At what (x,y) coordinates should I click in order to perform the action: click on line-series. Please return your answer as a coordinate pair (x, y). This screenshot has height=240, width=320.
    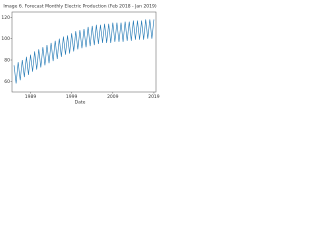
    Looking at the image, I should click on (84, 51).